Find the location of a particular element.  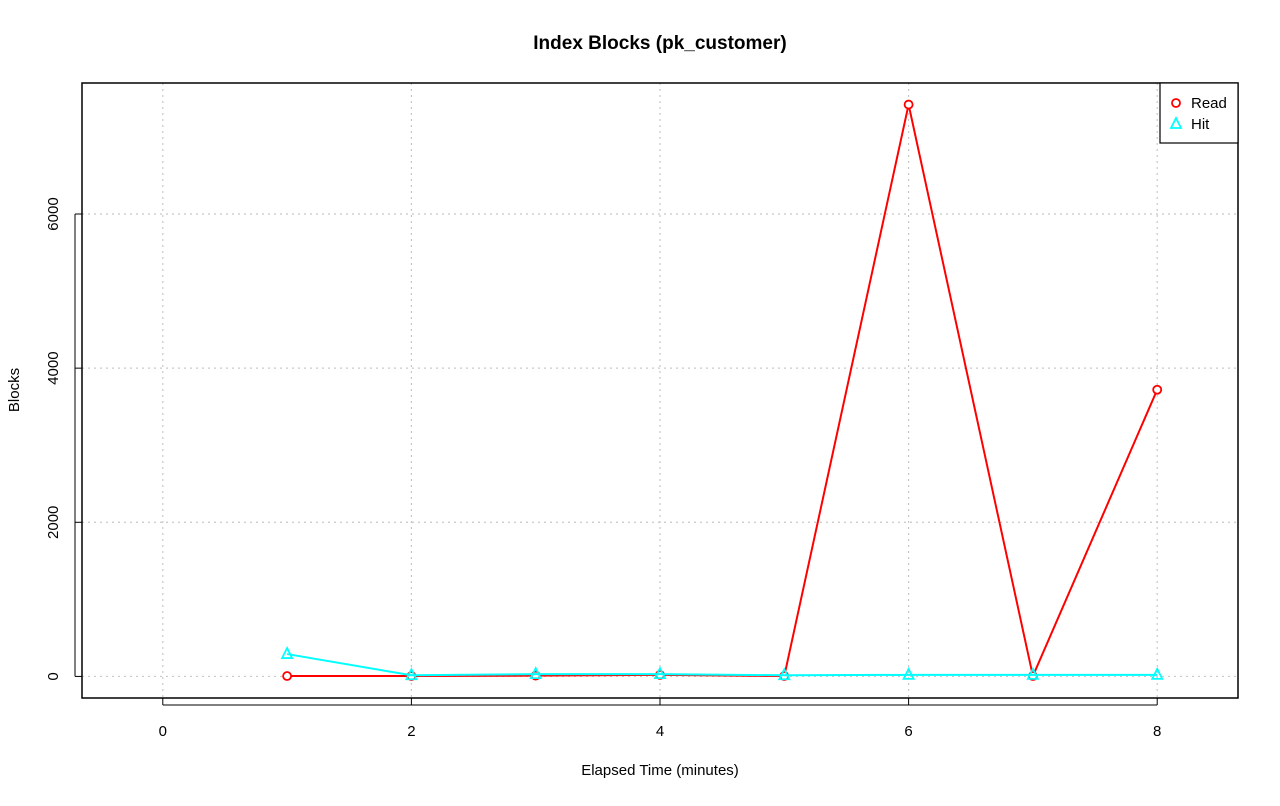

legend-label-hit: Hit is located at coordinates (1200, 124).